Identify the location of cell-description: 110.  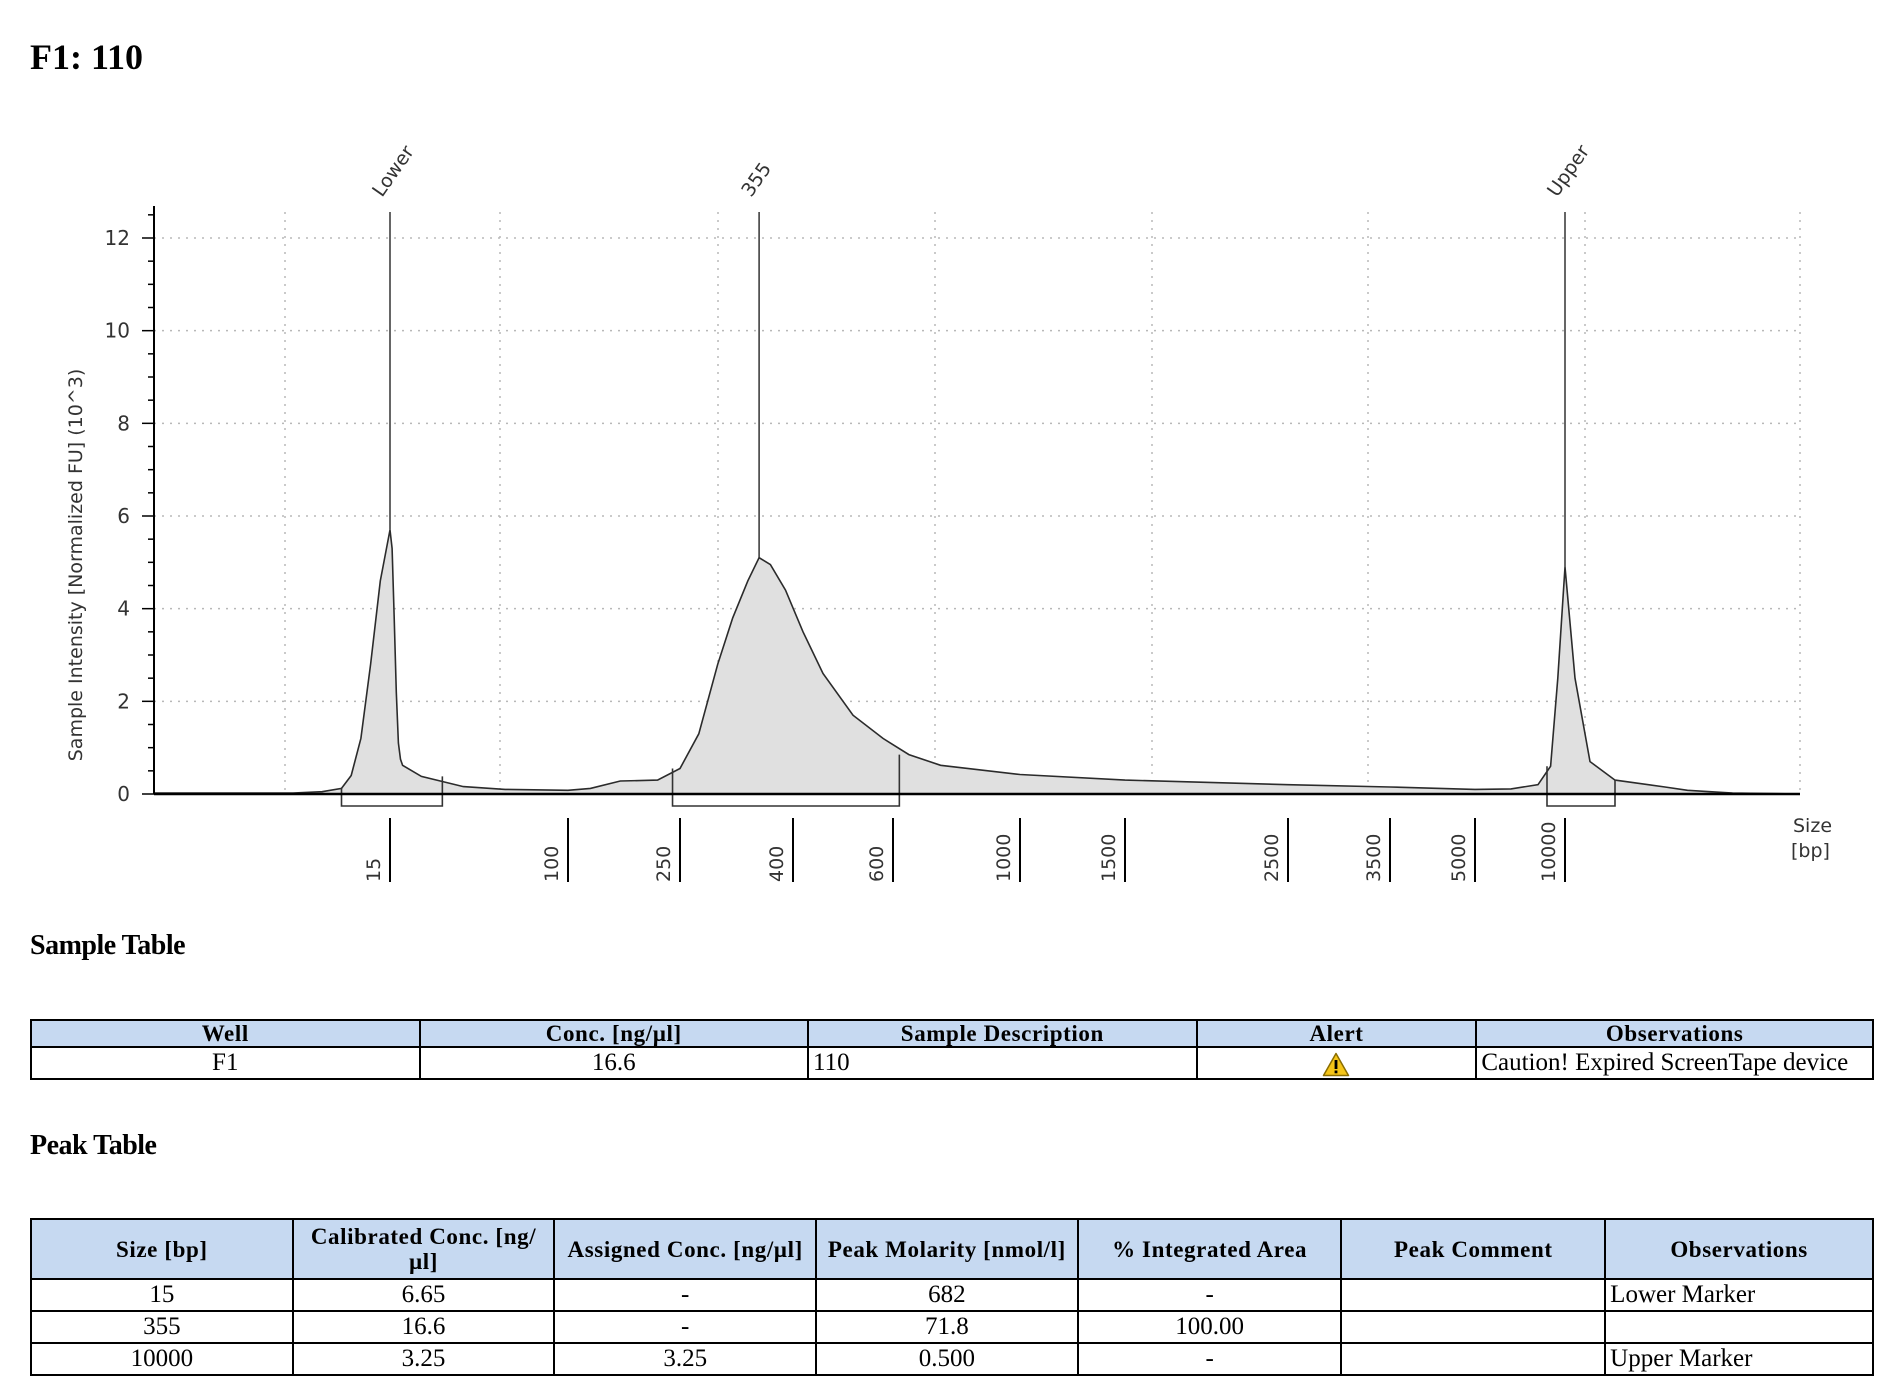
(1002, 1063).